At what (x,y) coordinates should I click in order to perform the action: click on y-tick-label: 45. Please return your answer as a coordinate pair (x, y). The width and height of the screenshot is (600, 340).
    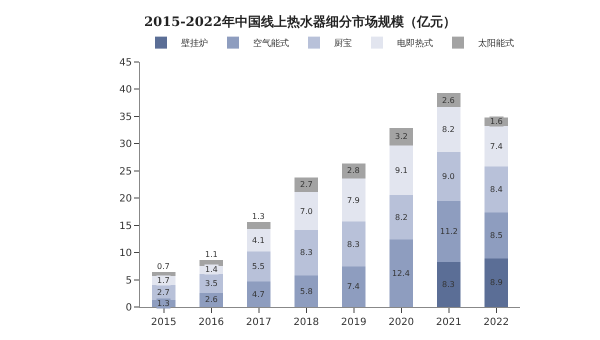
    Looking at the image, I should click on (125, 63).